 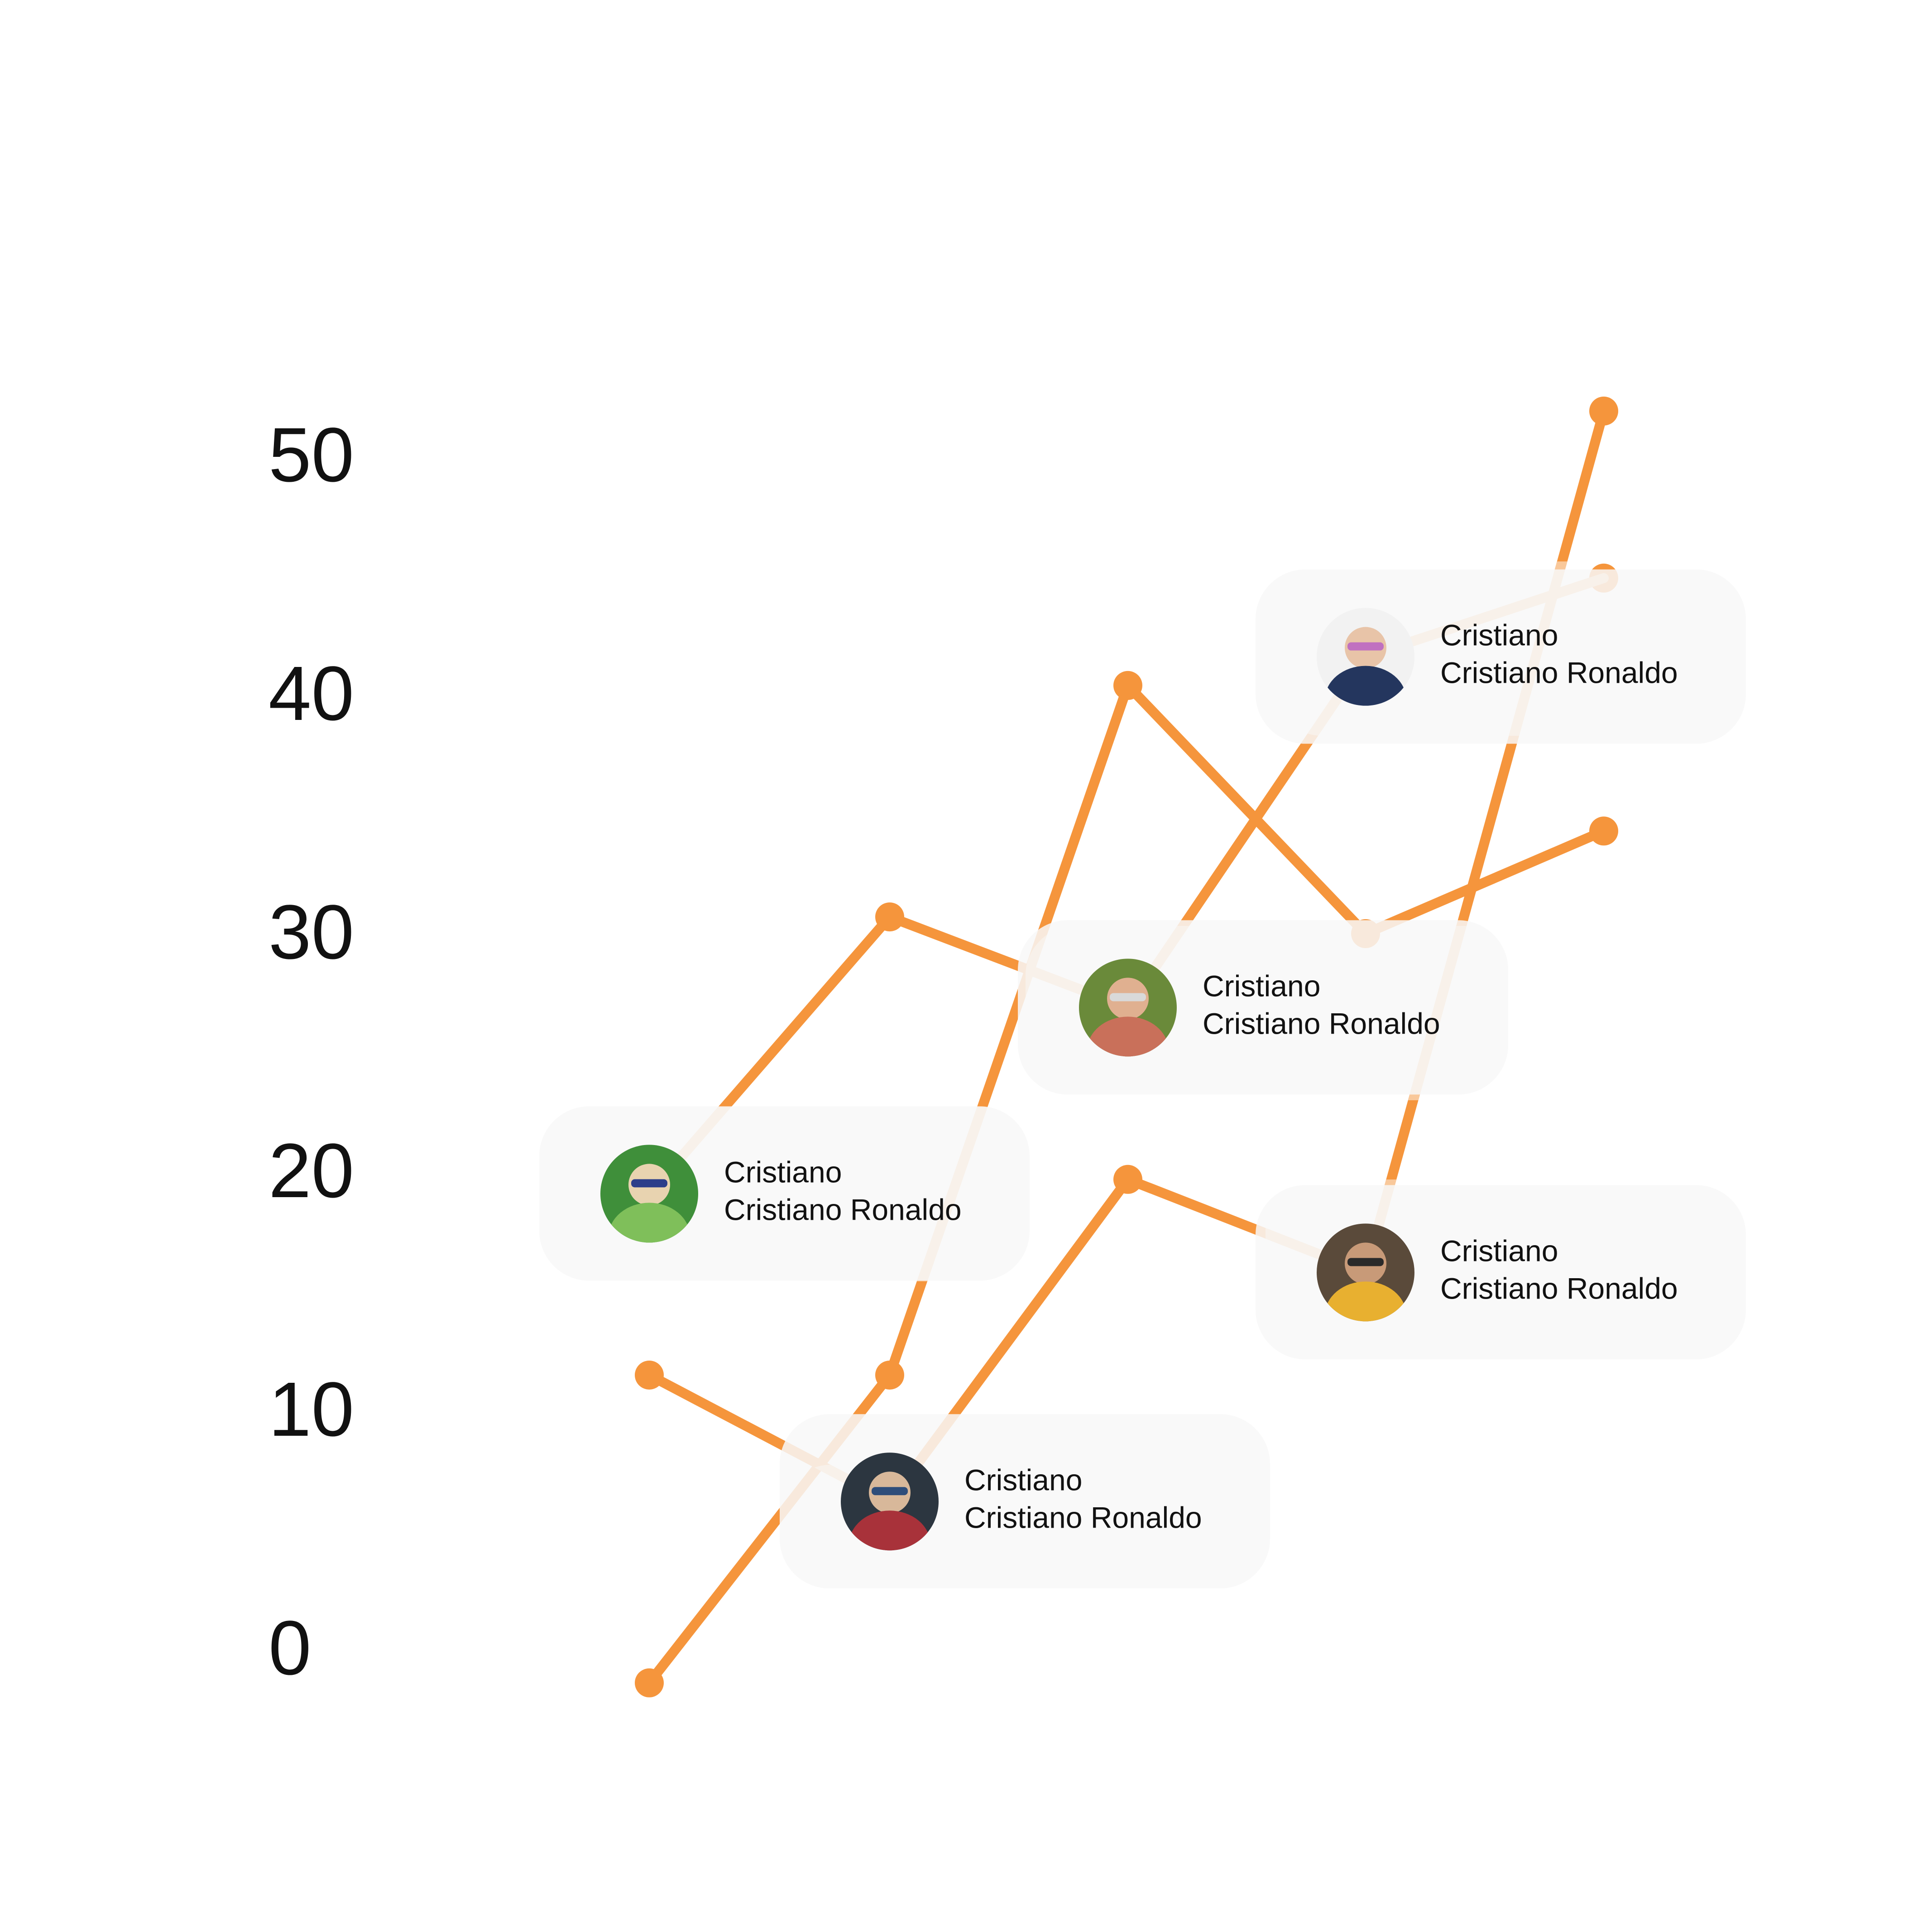 I want to click on avatar-man-red-shirt, so click(x=890, y=1502).